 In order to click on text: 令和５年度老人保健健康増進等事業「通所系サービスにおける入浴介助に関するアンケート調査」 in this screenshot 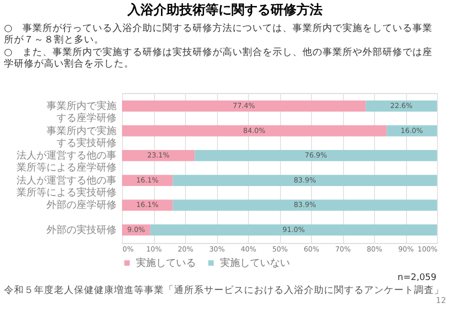, I will do `click(224, 290)`.